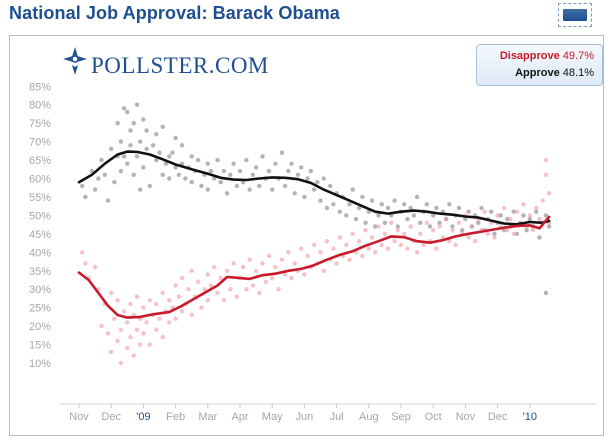 The width and height of the screenshot is (611, 441). What do you see at coordinates (537, 73) in the screenshot?
I see `legend-approve-label: Approve` at bounding box center [537, 73].